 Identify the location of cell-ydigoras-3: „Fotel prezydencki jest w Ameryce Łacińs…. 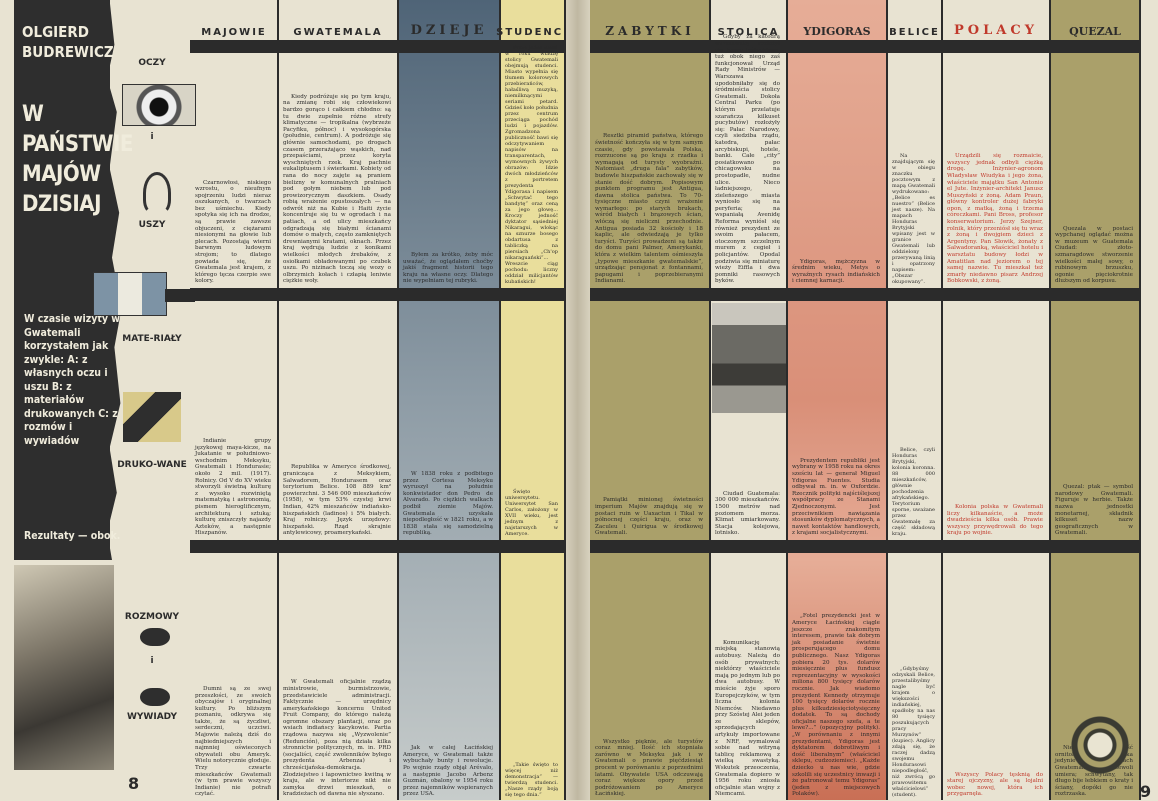
(836, 705).